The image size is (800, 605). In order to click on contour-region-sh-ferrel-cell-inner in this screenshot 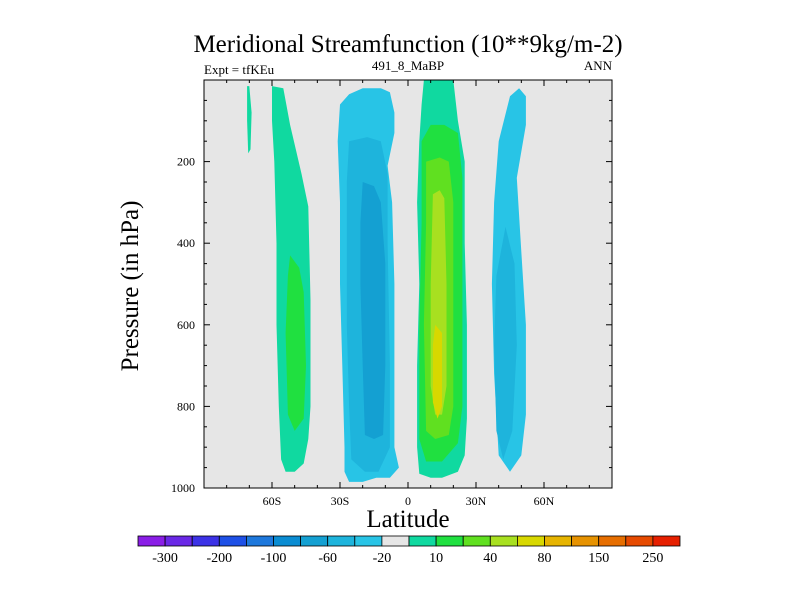, I will do `click(295, 343)`.